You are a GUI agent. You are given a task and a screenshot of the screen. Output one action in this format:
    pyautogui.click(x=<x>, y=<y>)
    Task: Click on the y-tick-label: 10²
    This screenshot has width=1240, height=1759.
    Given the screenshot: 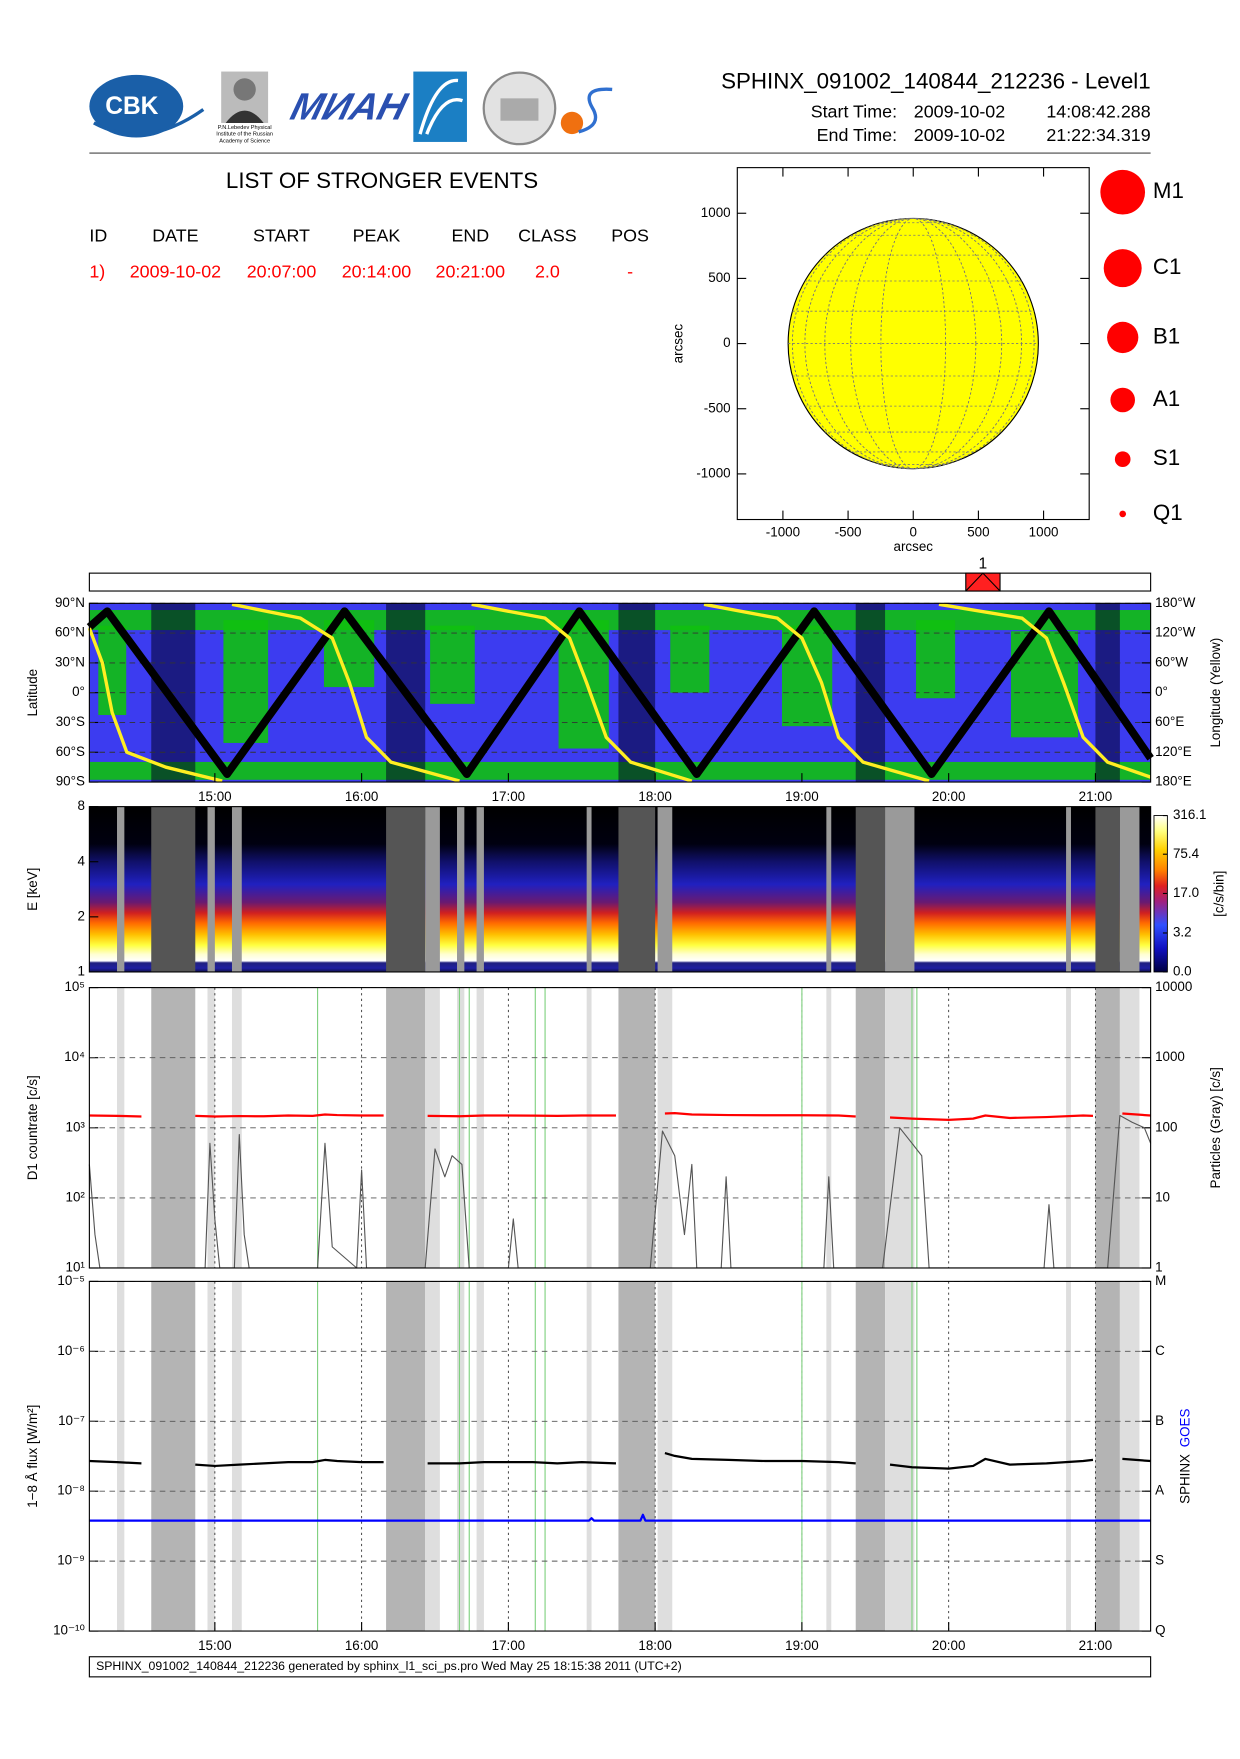 What is the action you would take?
    pyautogui.click(x=76, y=1196)
    